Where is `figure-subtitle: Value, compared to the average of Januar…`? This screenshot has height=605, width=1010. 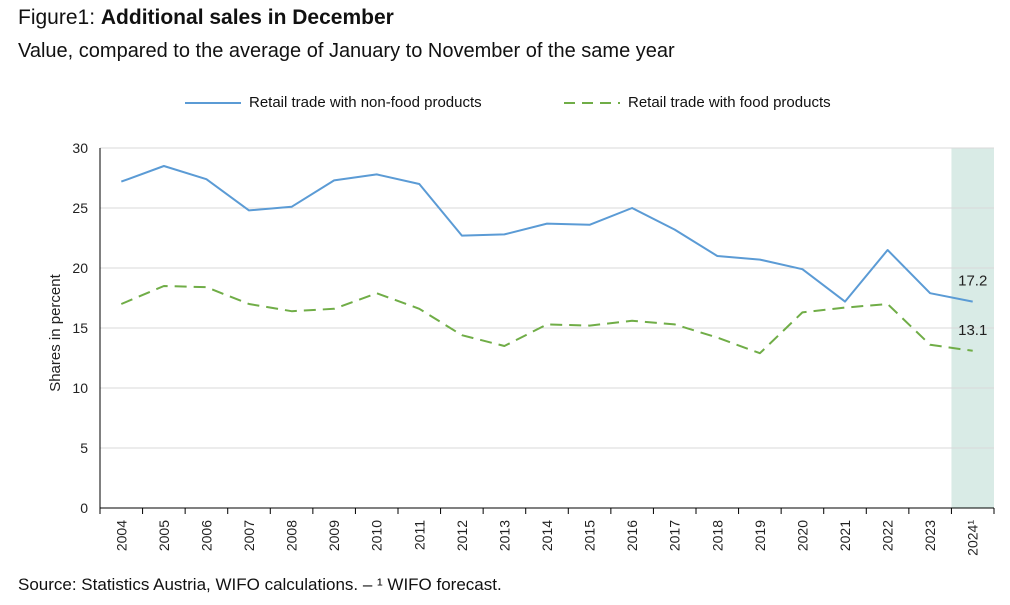 figure-subtitle: Value, compared to the average of Januar… is located at coordinates (346, 51).